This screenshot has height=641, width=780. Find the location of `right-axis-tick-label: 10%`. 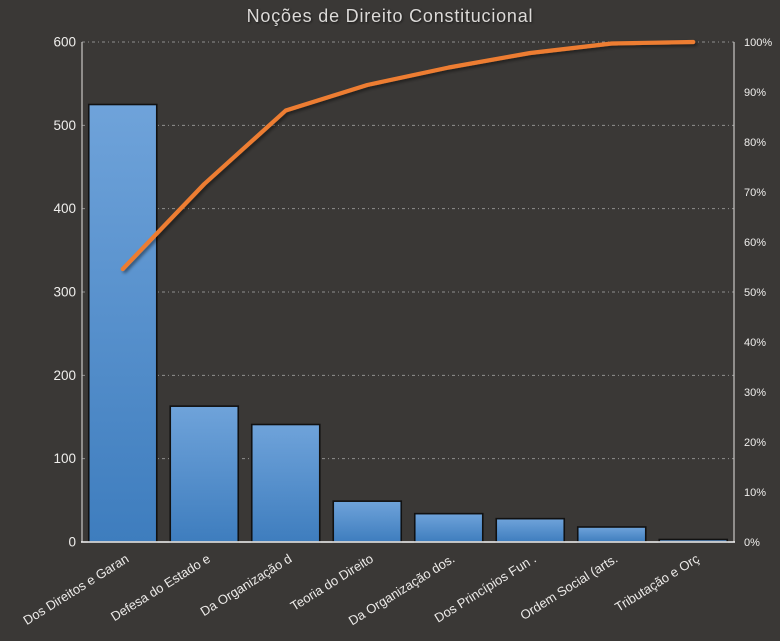

right-axis-tick-label: 10% is located at coordinates (755, 493).